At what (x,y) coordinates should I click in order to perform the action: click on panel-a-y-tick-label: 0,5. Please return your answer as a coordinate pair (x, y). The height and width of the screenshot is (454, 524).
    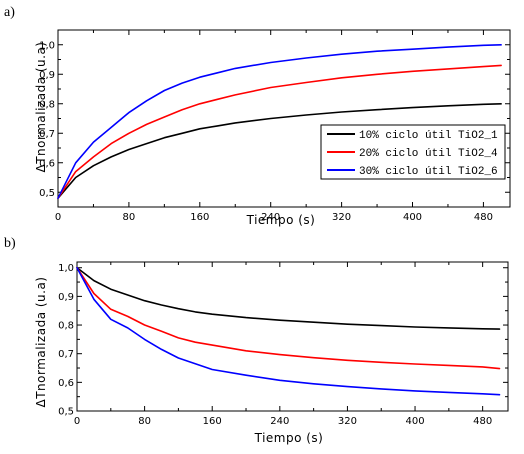
    Looking at the image, I should click on (47, 193).